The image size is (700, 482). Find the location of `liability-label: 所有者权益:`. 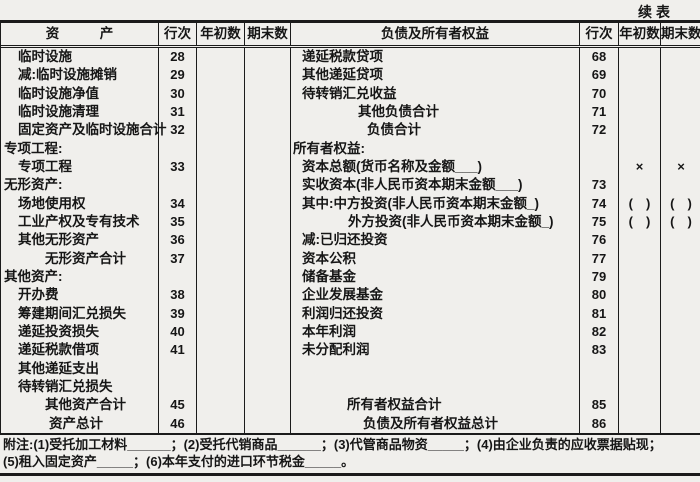

liability-label: 所有者权益: is located at coordinates (434, 148).